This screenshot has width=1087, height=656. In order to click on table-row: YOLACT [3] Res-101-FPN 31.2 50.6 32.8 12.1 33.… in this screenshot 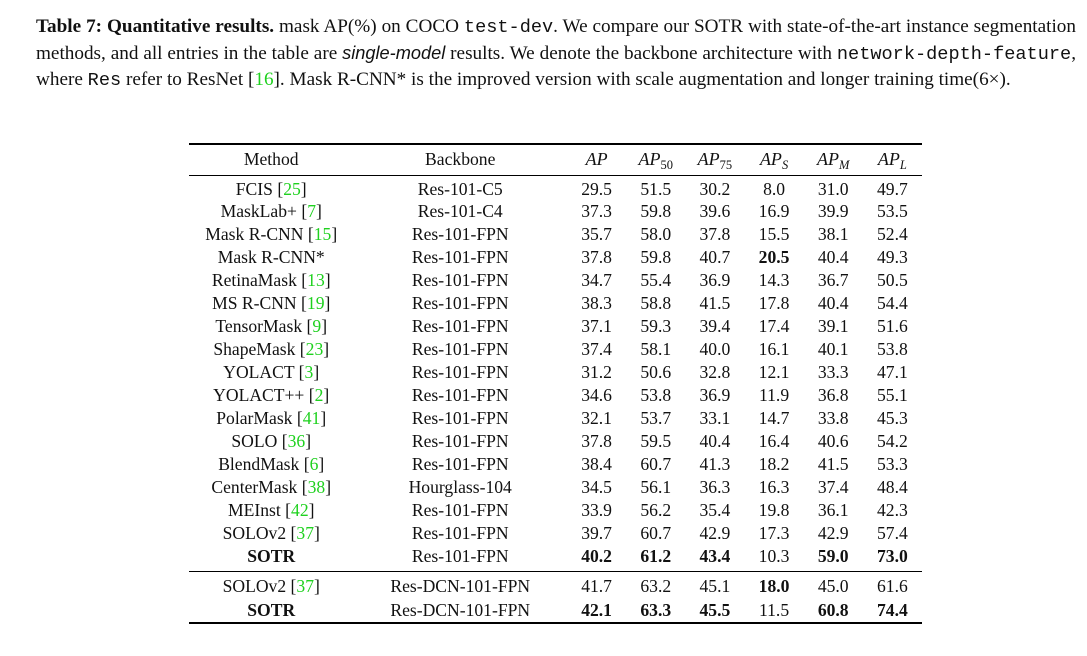, I will do `click(555, 372)`.